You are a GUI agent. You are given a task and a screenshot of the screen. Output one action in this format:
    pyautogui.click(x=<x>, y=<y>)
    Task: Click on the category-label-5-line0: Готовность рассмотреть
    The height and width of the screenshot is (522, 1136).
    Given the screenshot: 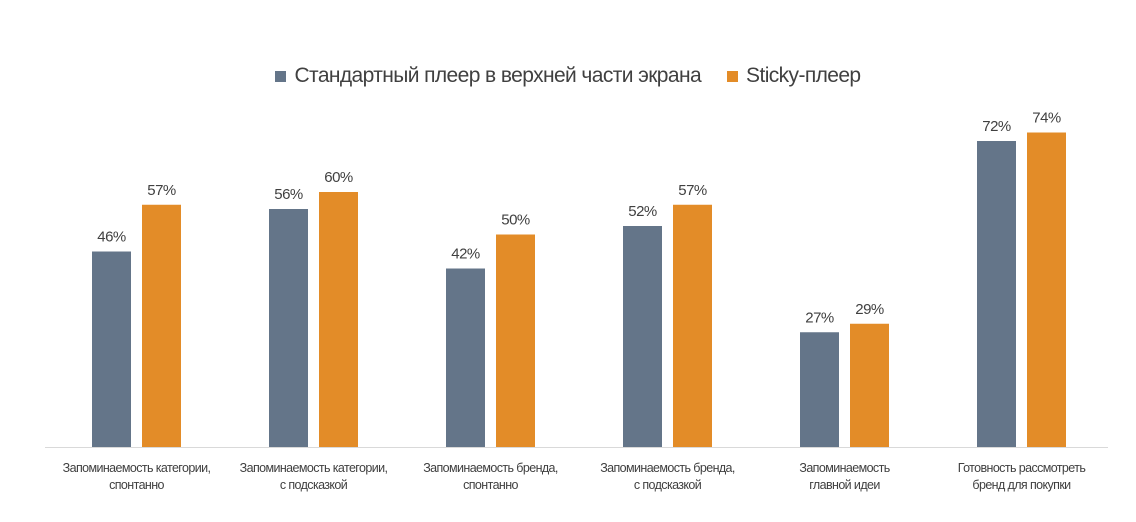 What is the action you would take?
    pyautogui.click(x=1022, y=468)
    